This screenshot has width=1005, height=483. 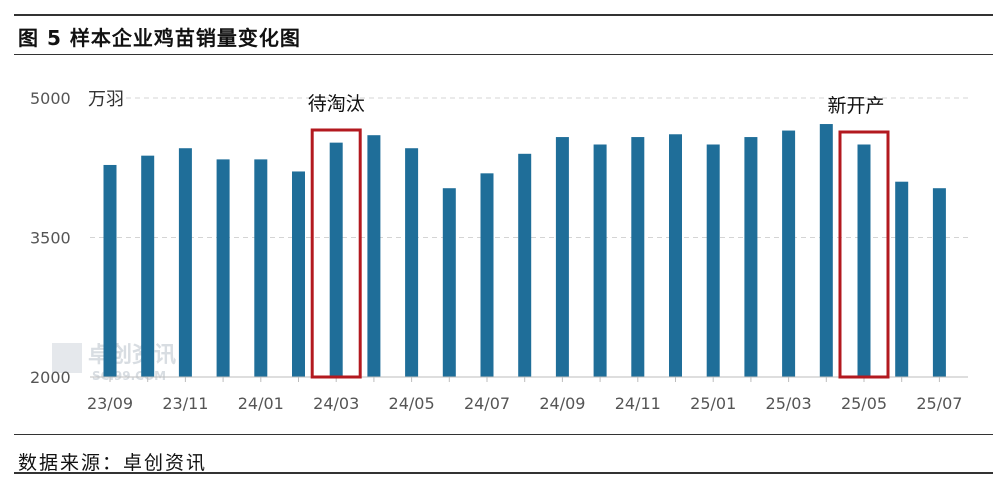 What do you see at coordinates (185, 403) in the screenshot?
I see `x-tick-label: 23/11` at bounding box center [185, 403].